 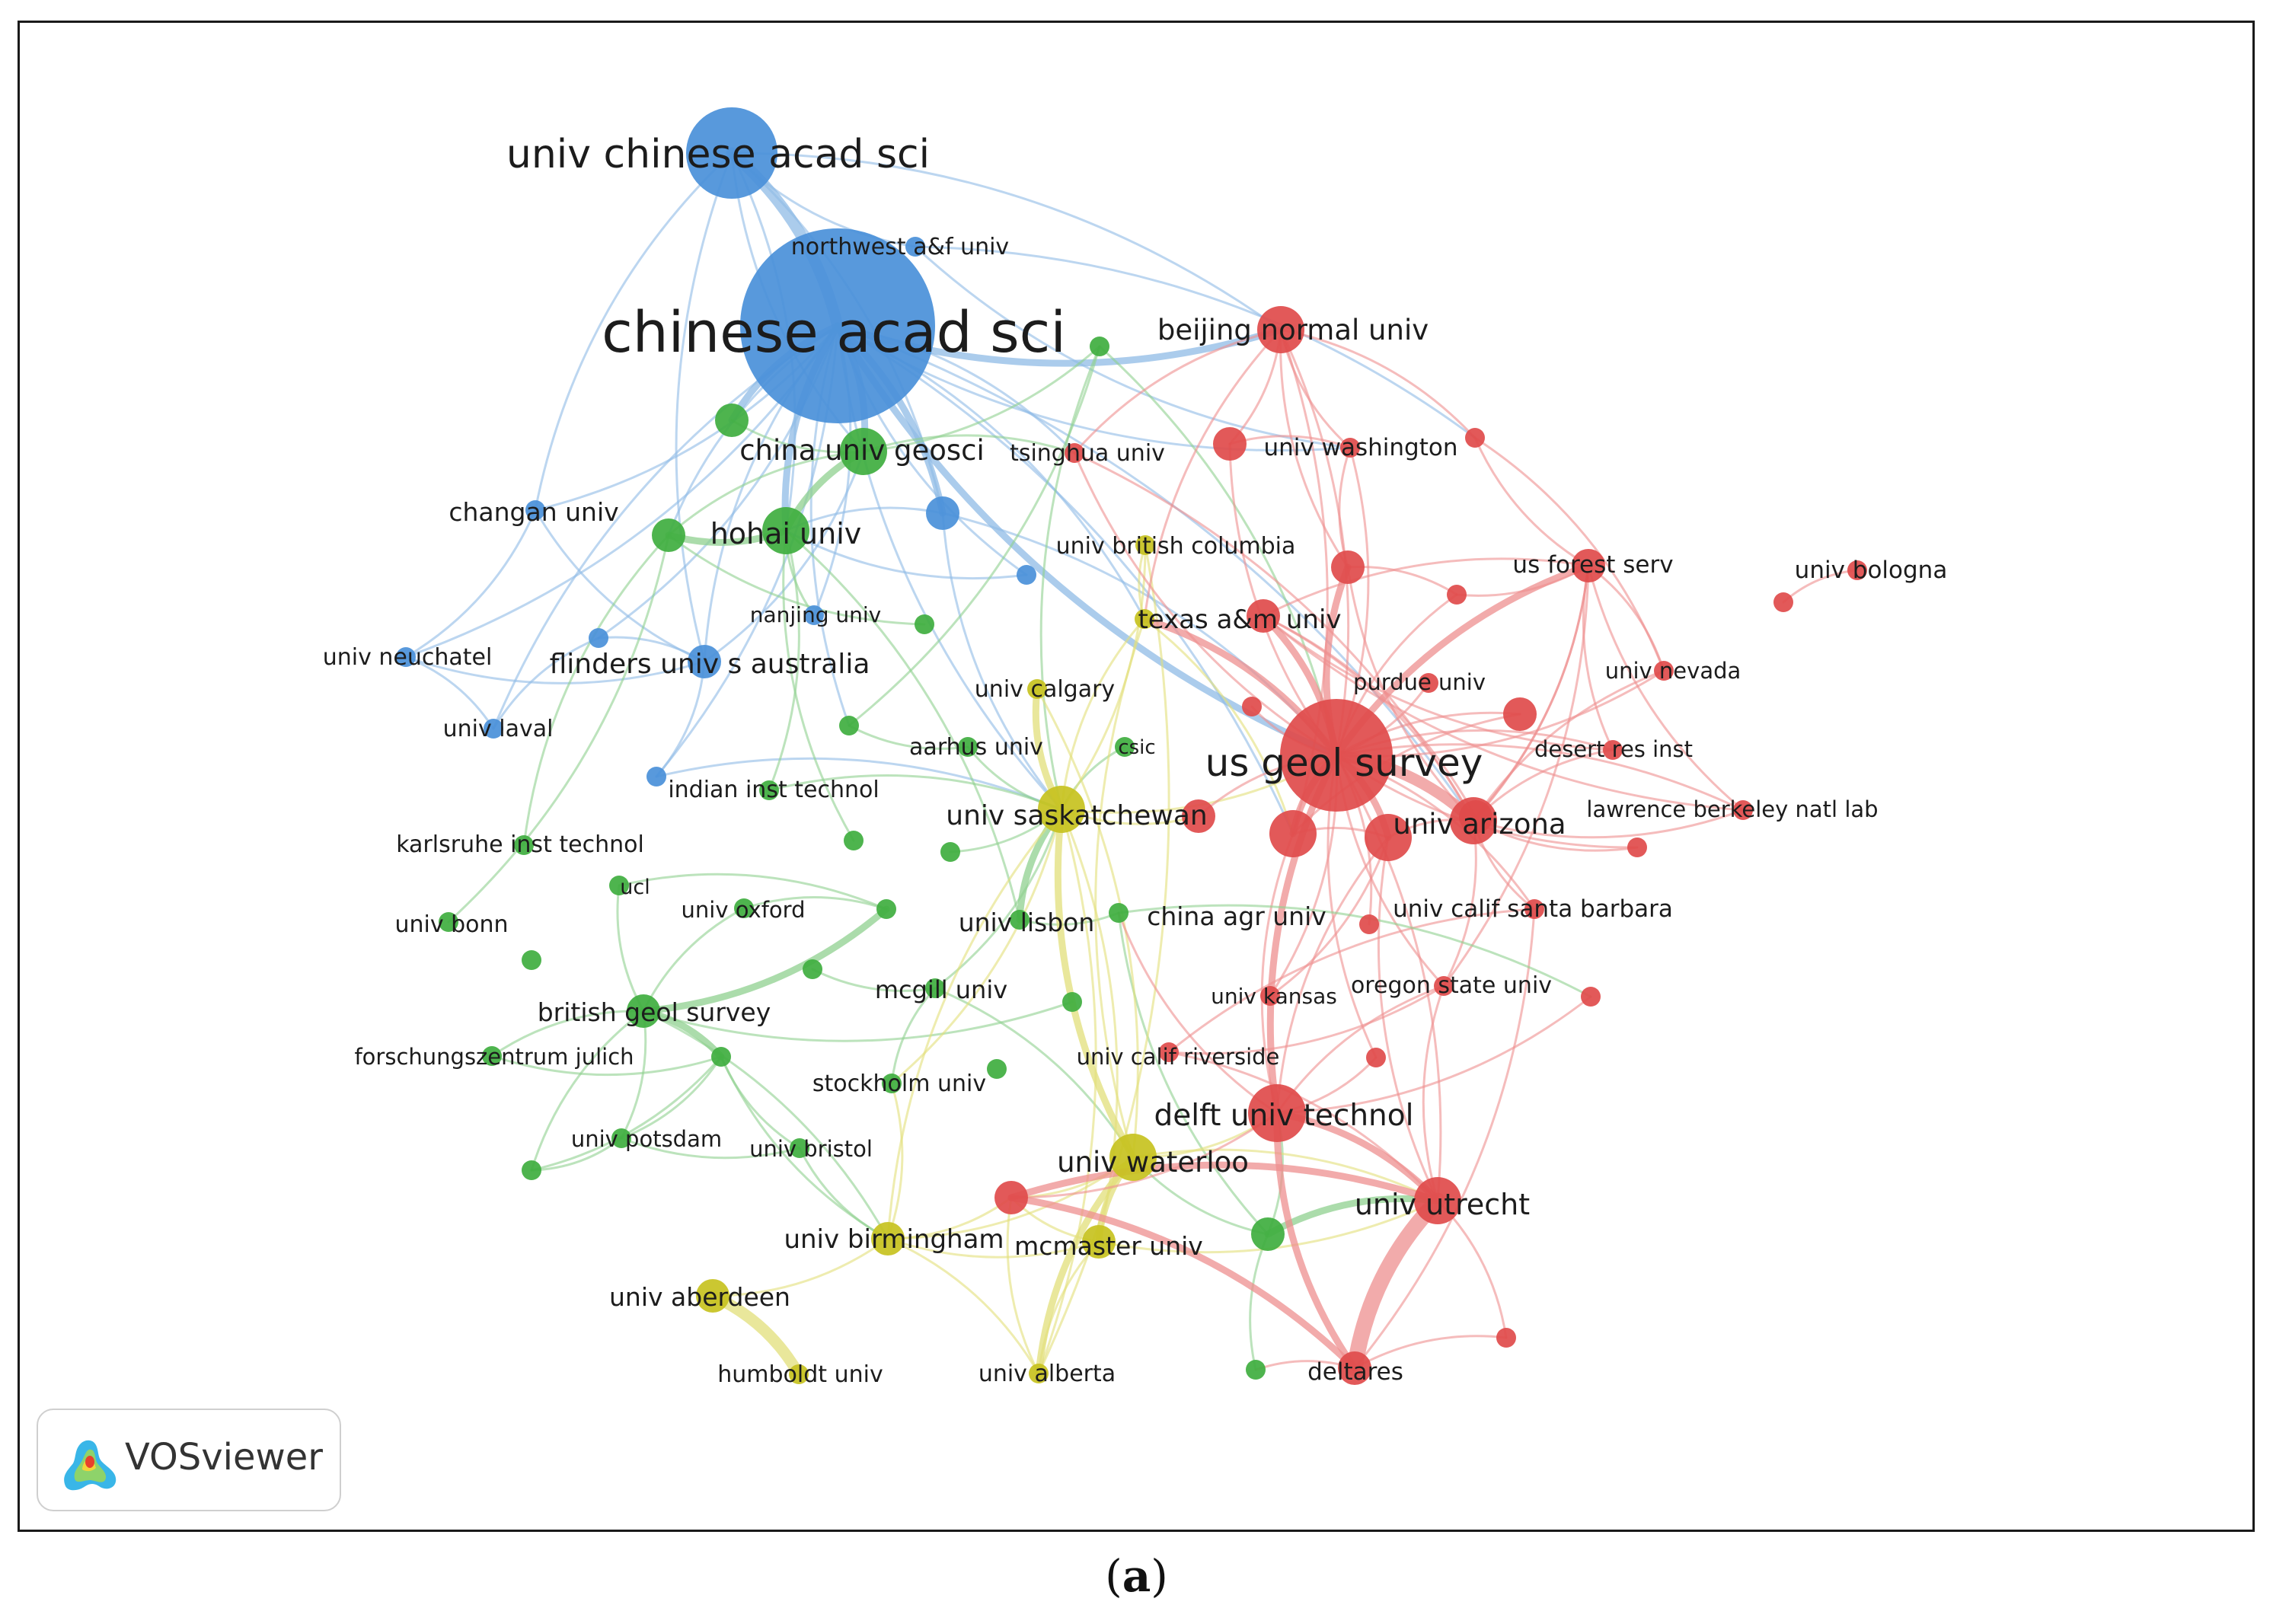 I want to click on node-green-unlabeled-m, so click(x=997, y=1069).